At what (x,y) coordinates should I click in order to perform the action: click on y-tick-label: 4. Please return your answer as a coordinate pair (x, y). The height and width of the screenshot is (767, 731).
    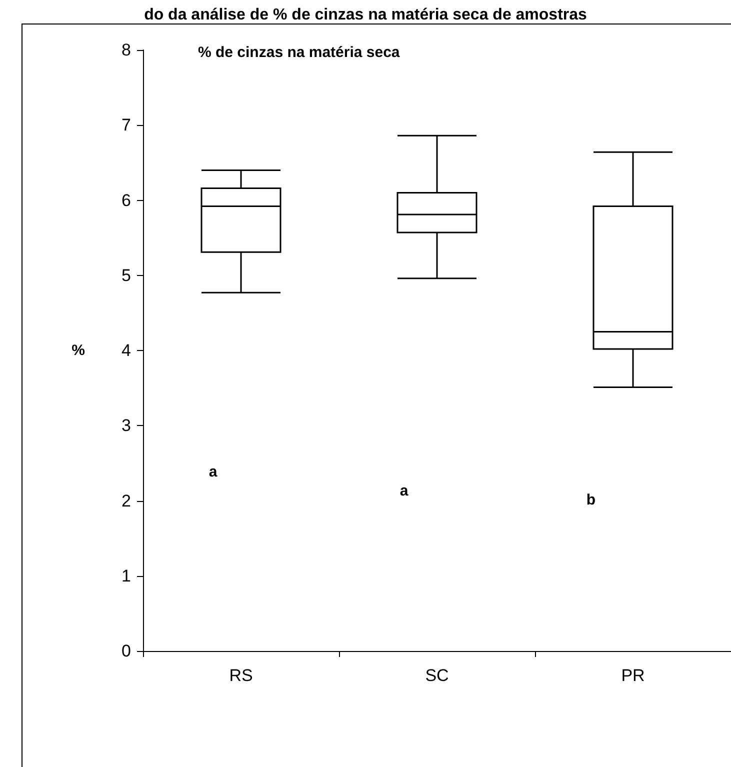
    Looking at the image, I should click on (126, 350).